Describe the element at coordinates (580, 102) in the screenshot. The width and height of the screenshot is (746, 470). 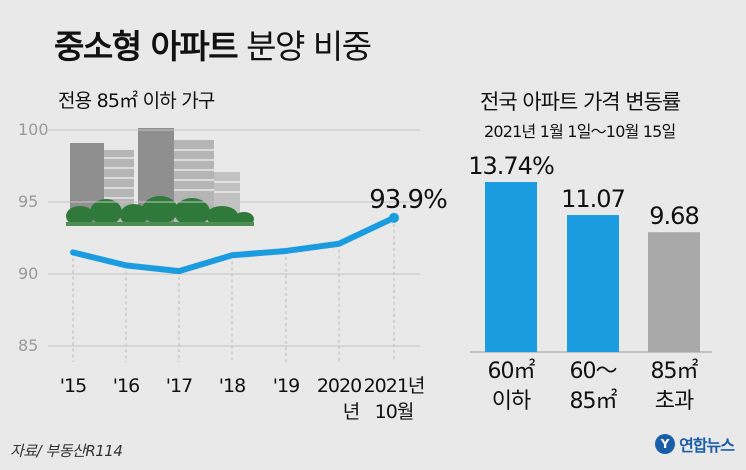
I see `bar-chart-title: 전국 아파트 가격 변동률` at that location.